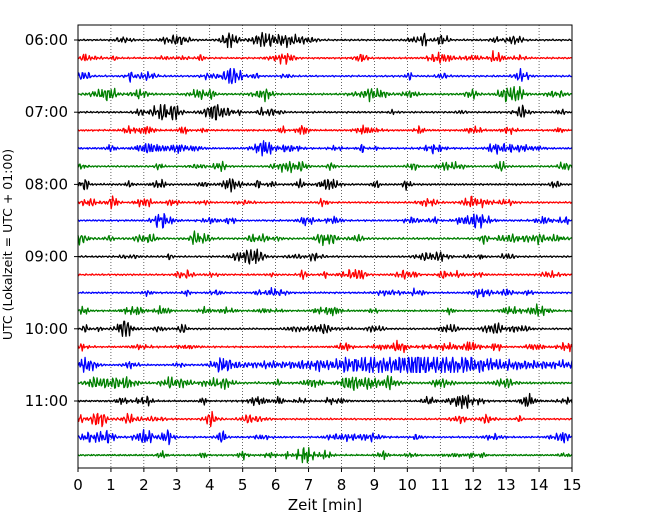 This screenshot has height=520, width=650. I want to click on x-tick-label: 14, so click(539, 485).